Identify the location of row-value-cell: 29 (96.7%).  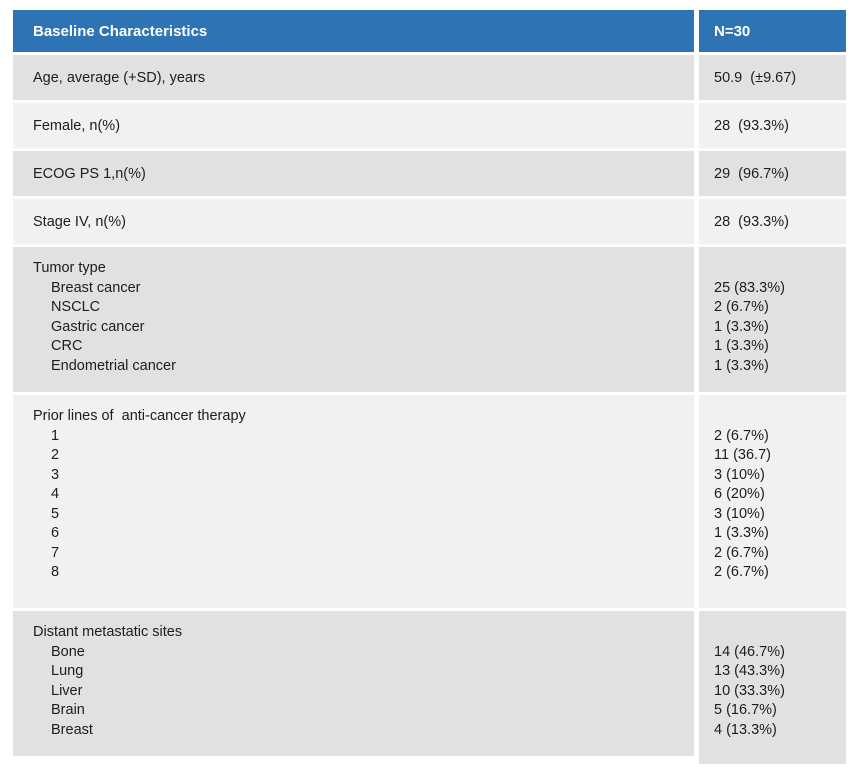
(772, 173).